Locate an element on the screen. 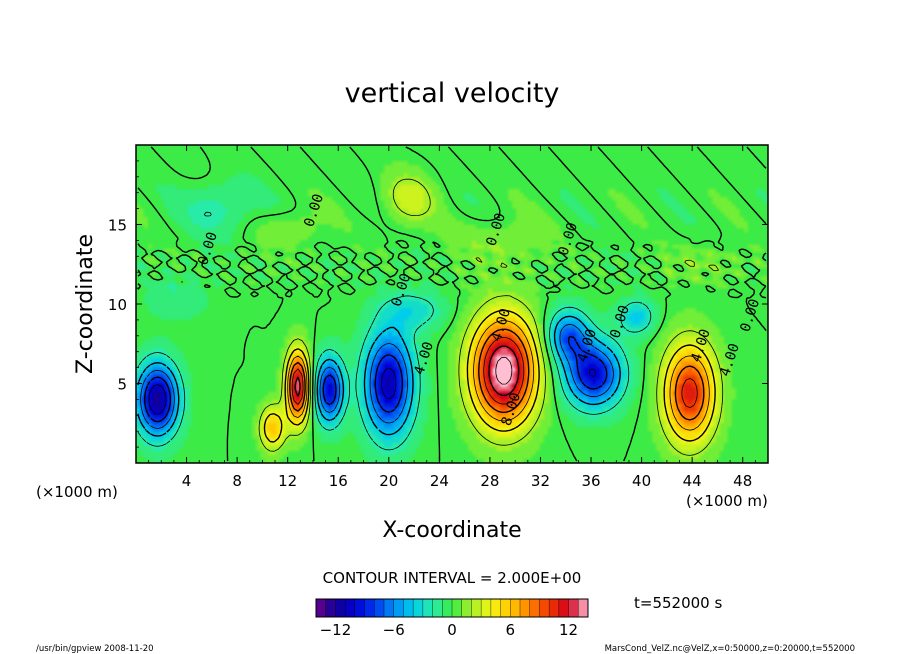 This screenshot has height=654, width=904. x-tick-label: 24 is located at coordinates (439, 481).